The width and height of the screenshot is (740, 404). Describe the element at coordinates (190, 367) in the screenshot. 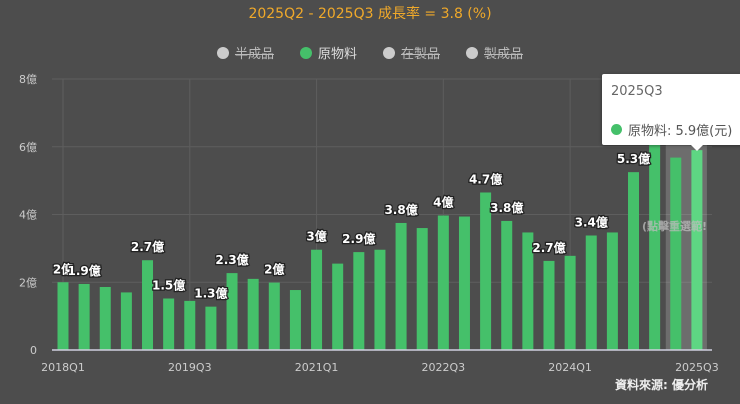

I see `x-tick-label: 2019Q3` at that location.